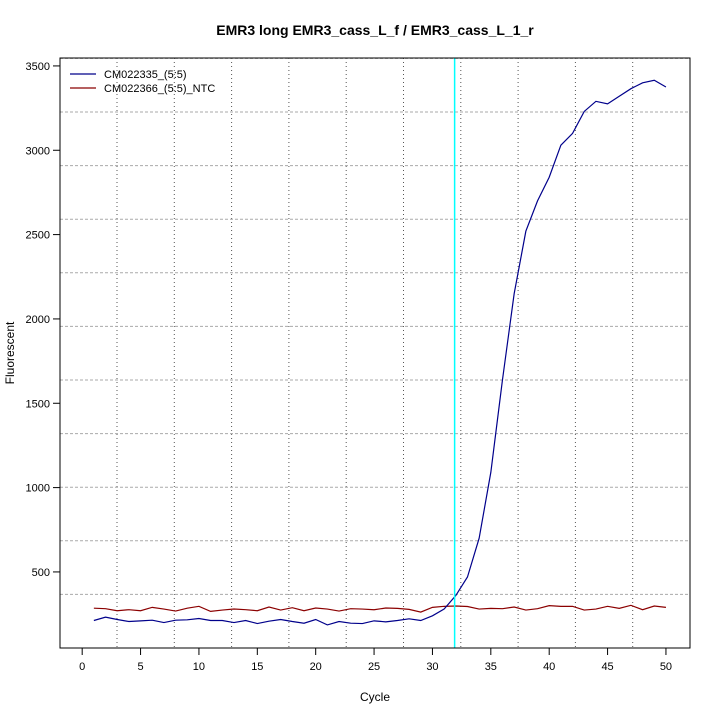  I want to click on series-line-cm022366-5-5-ntc, so click(380, 608).